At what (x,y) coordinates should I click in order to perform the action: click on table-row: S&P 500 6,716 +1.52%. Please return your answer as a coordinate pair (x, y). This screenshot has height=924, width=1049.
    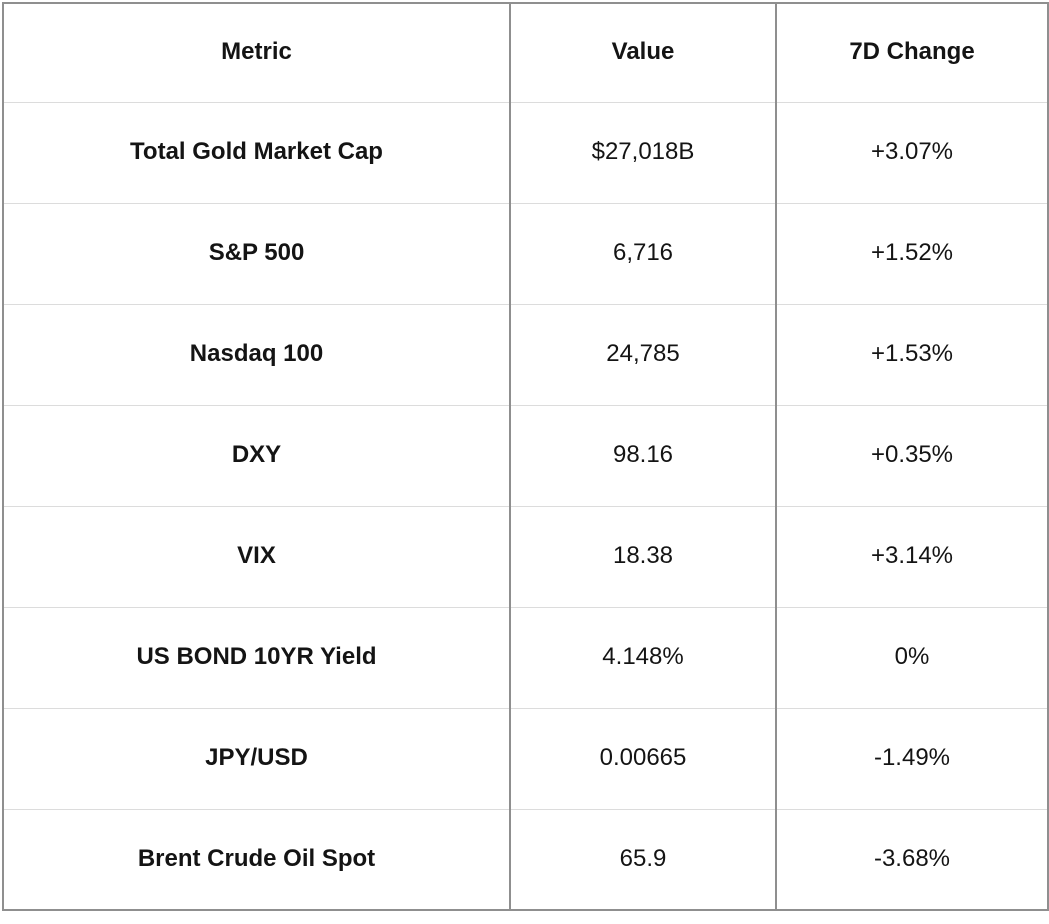
    Looking at the image, I should click on (525, 253).